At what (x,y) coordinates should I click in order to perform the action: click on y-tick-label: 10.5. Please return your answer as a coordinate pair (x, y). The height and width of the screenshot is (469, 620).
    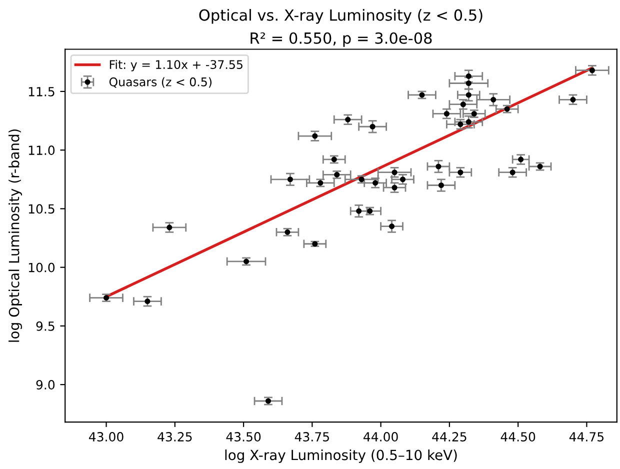
    Looking at the image, I should click on (41, 209).